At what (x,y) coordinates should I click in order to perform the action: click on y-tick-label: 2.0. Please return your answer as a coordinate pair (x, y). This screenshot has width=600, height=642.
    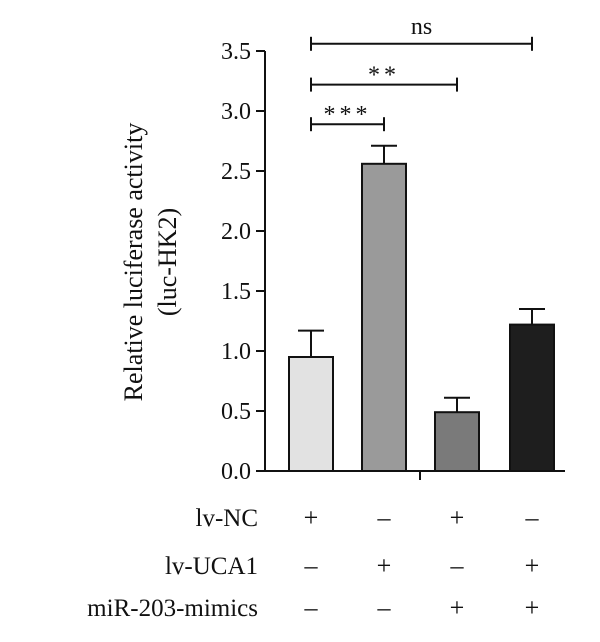
    Looking at the image, I should click on (236, 232).